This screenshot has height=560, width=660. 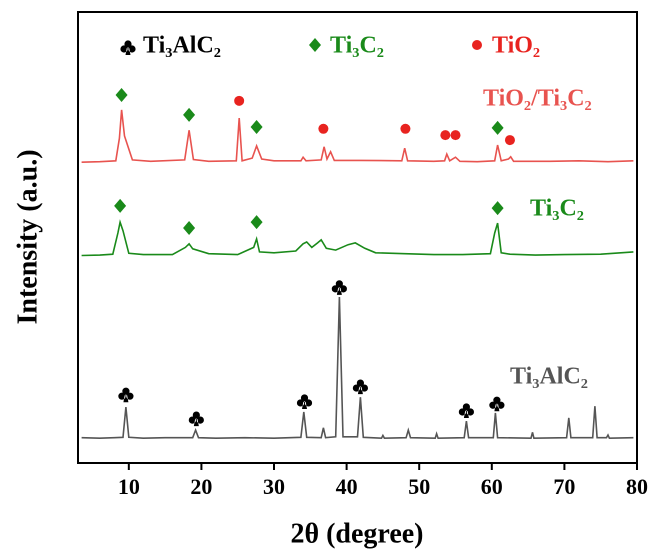 What do you see at coordinates (129, 486) in the screenshot?
I see `x-tick-label: 10` at bounding box center [129, 486].